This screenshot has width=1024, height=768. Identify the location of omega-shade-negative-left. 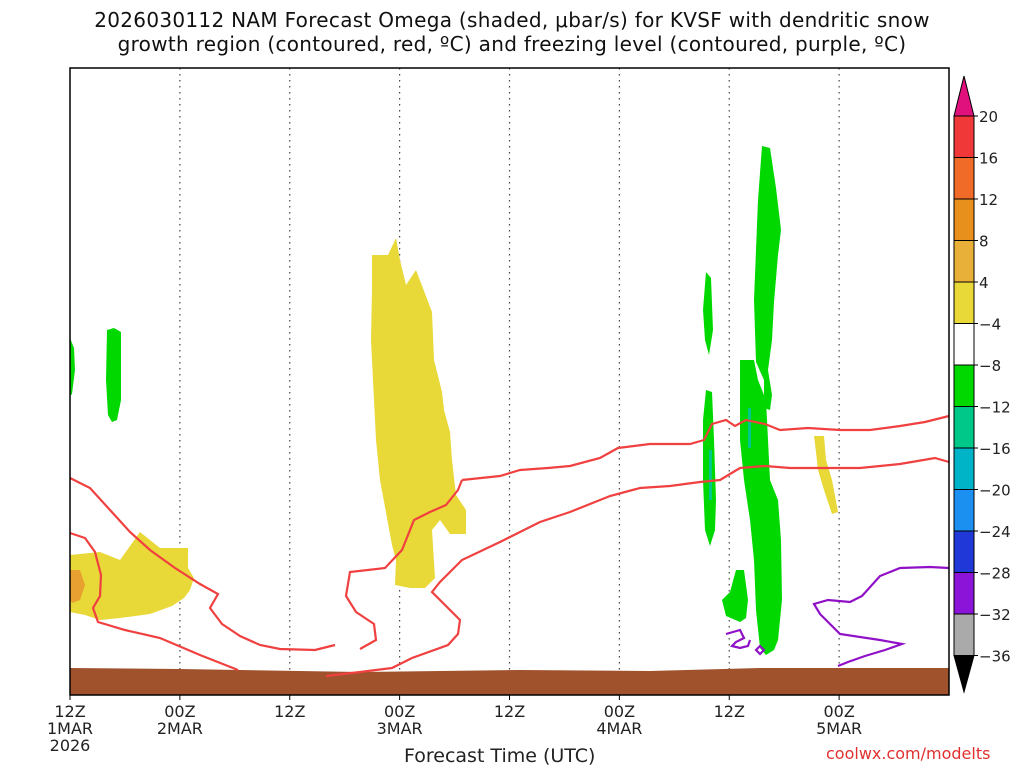
(113, 375).